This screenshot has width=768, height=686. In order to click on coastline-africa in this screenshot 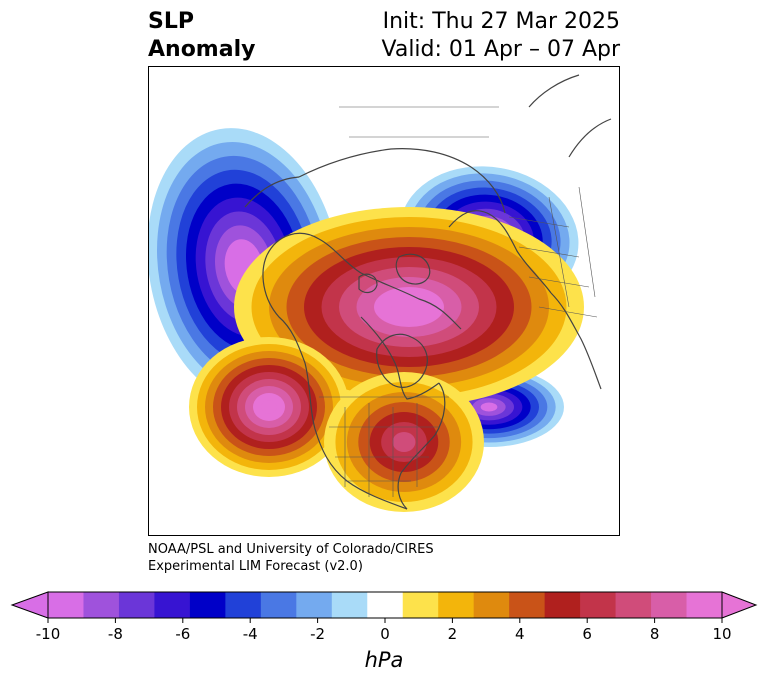, I will do `click(590, 138)`.